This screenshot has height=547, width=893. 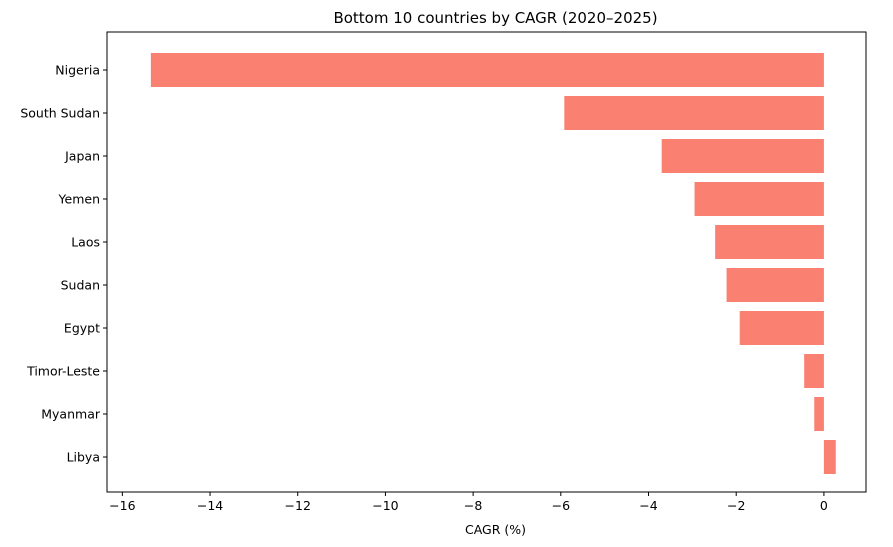 I want to click on y-tick-label: Japan, so click(x=82, y=156).